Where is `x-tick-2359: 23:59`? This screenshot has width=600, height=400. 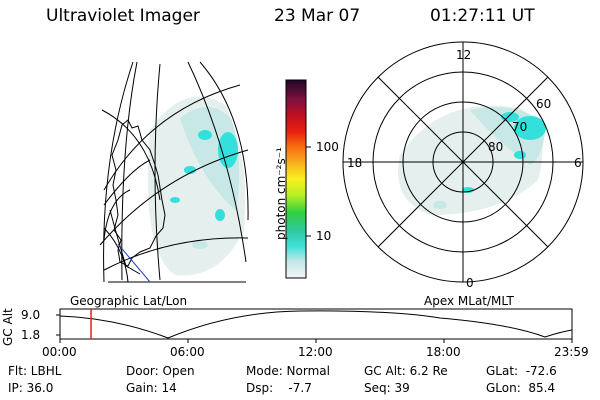 x-tick-2359: 23:59 is located at coordinates (571, 352).